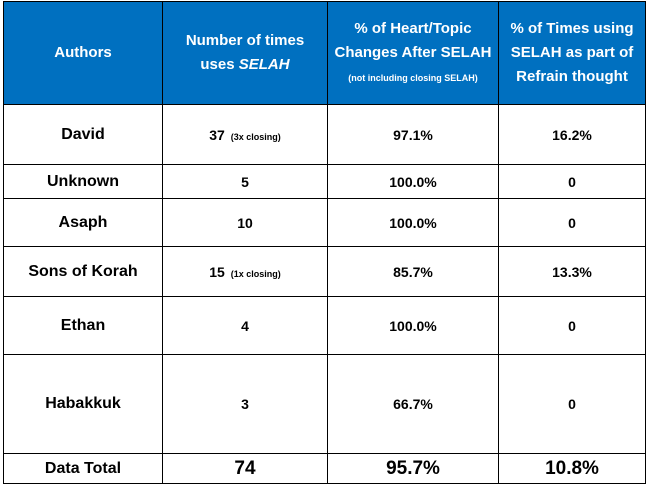  What do you see at coordinates (572, 134) in the screenshot?
I see `refrain-cell: 16.2%` at bounding box center [572, 134].